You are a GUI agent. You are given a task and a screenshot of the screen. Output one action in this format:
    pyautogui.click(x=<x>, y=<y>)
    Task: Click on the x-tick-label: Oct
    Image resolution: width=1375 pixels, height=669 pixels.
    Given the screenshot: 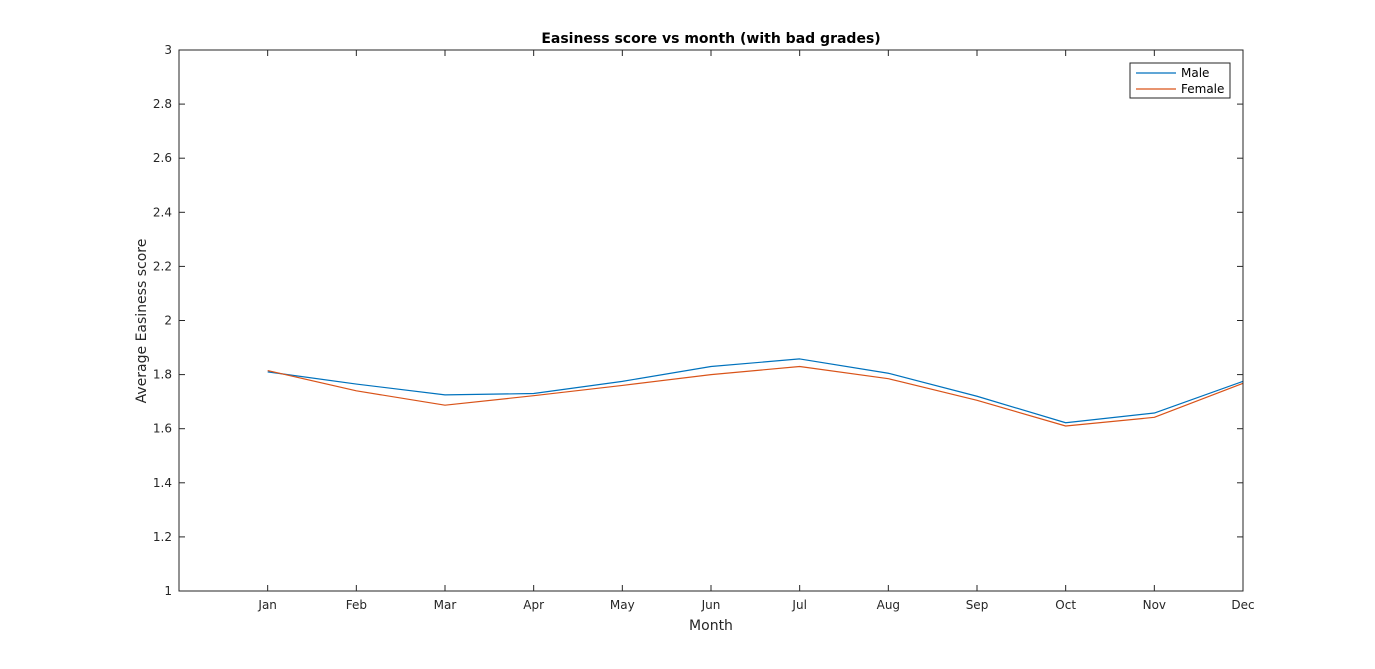 What is the action you would take?
    pyautogui.click(x=1065, y=605)
    